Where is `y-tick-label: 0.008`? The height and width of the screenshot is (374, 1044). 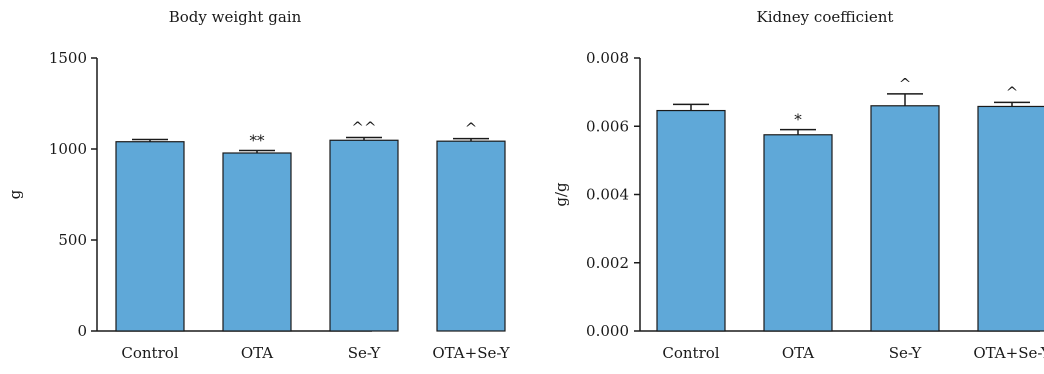
y-tick-label: 0.008 is located at coordinates (607, 58).